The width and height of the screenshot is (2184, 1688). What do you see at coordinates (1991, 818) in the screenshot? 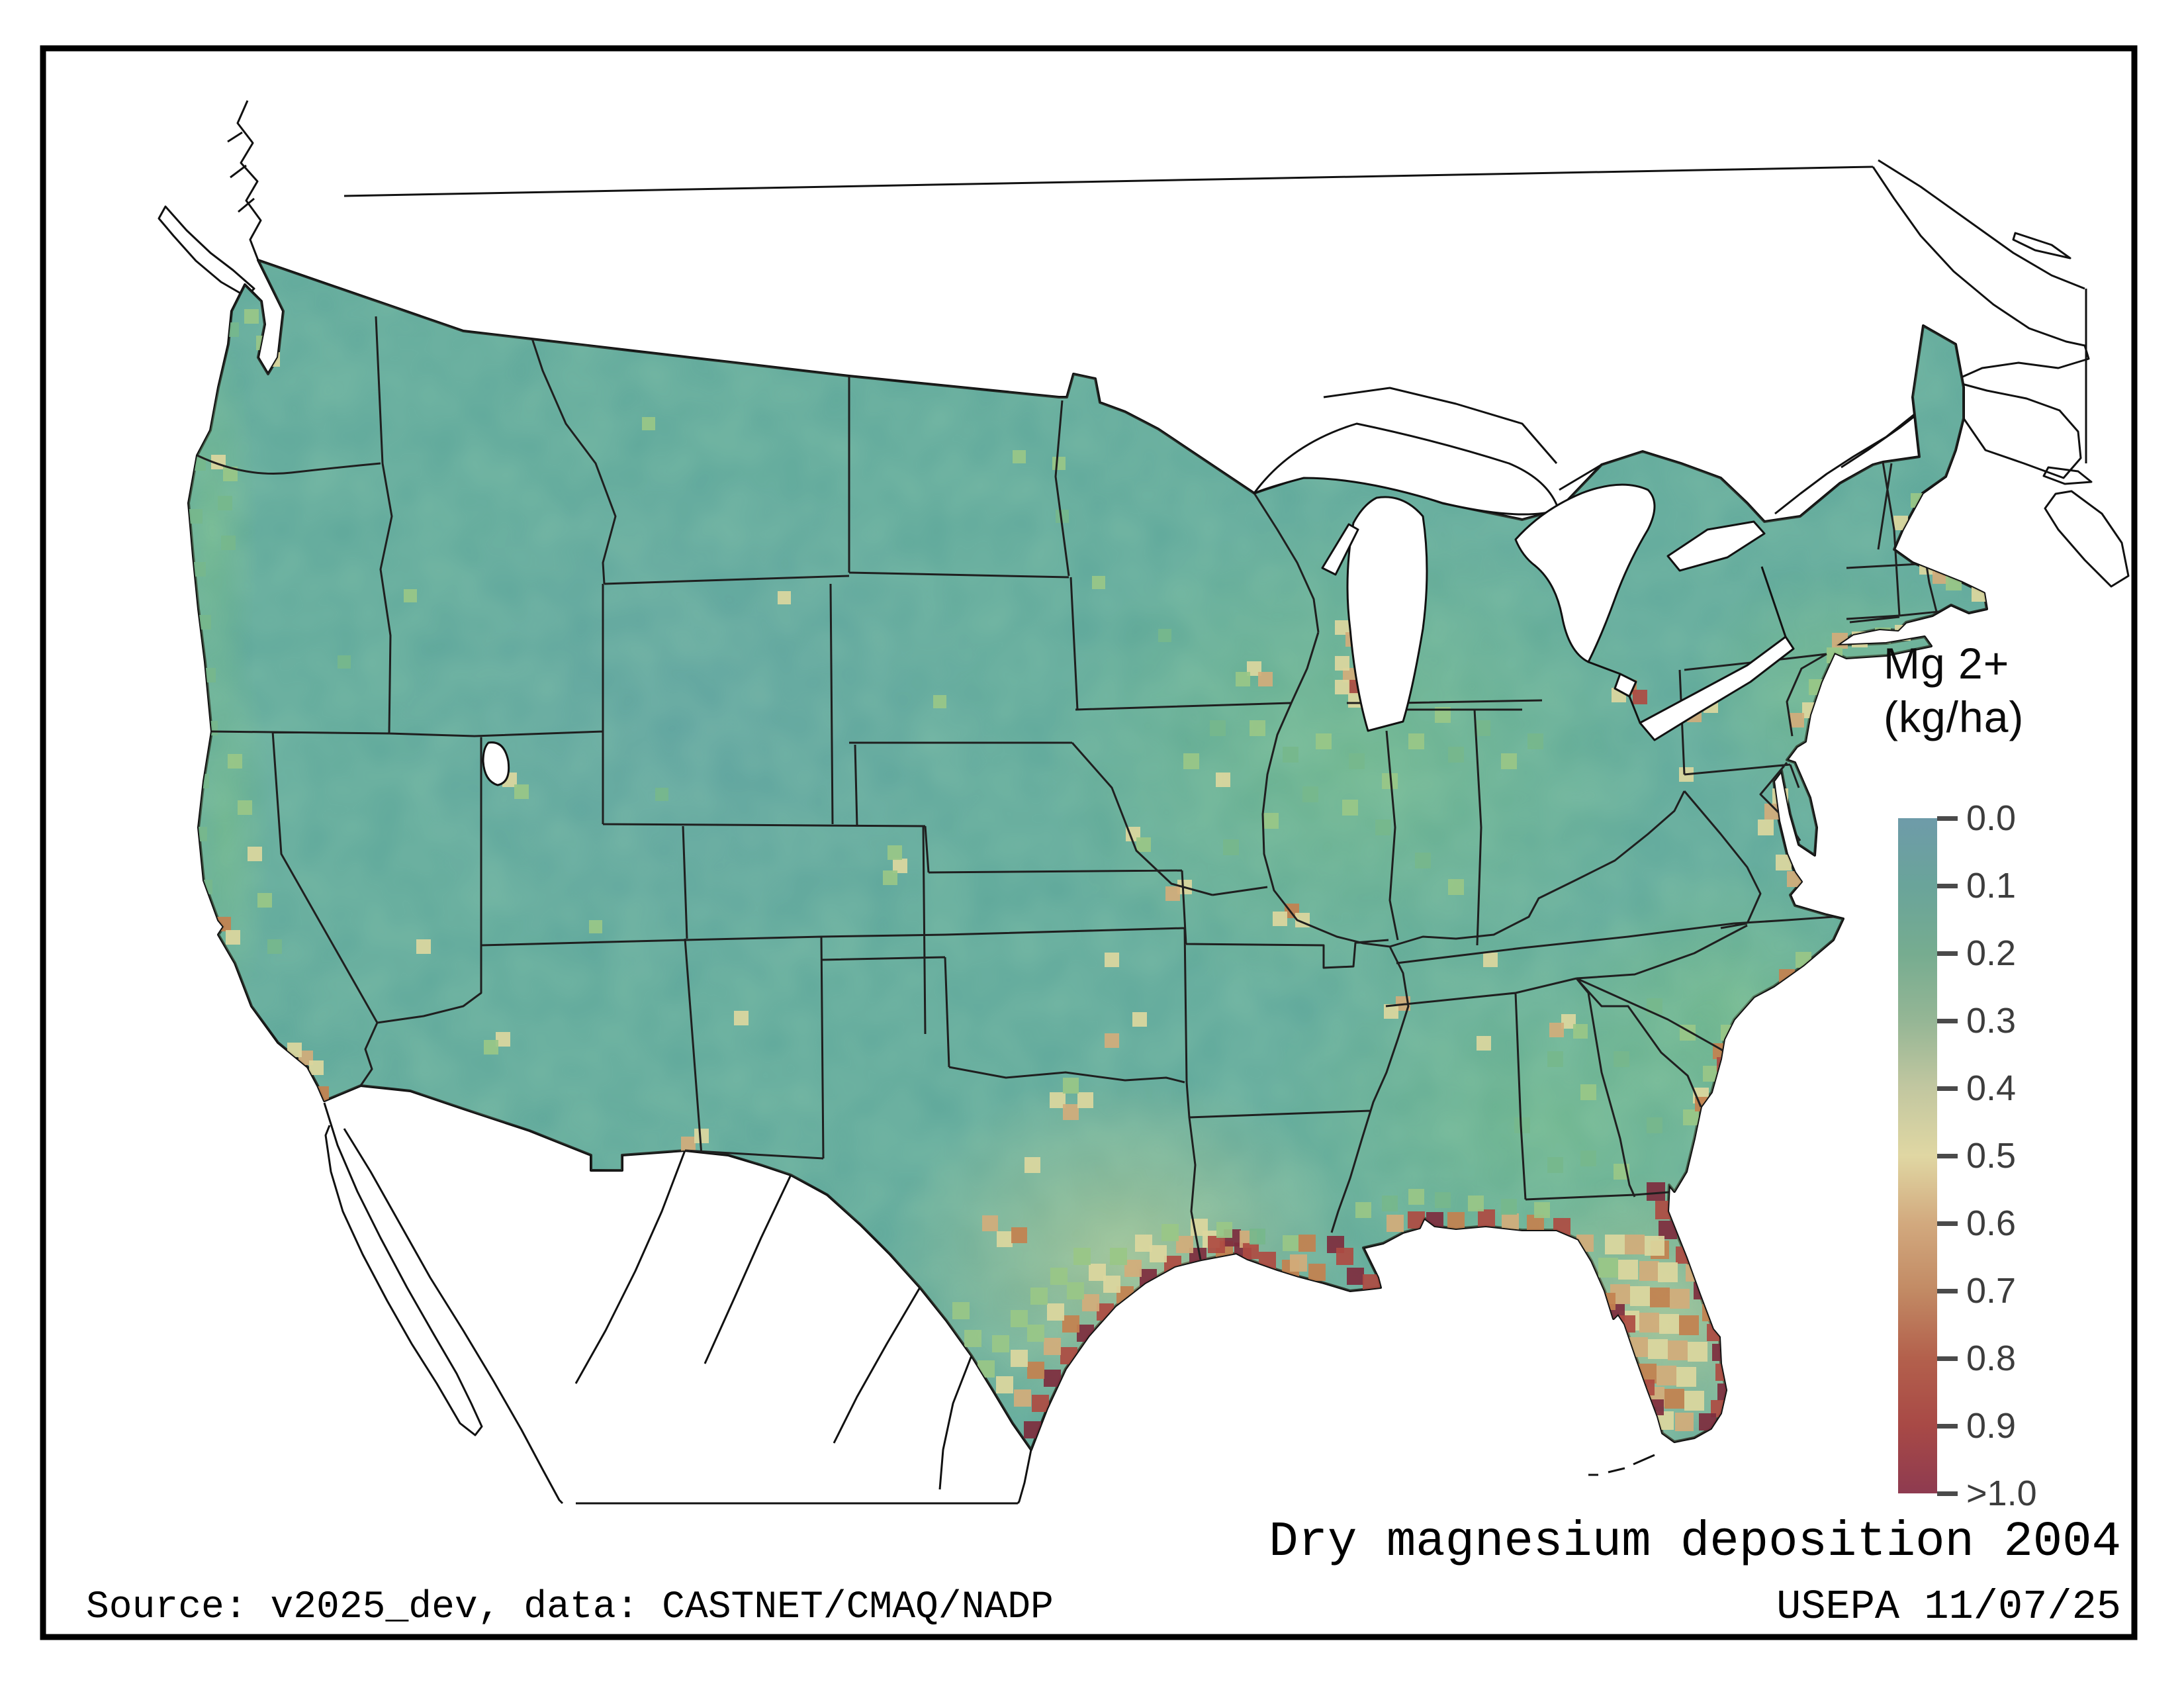
I see `legend-tick-label: 0.0` at bounding box center [1991, 818].